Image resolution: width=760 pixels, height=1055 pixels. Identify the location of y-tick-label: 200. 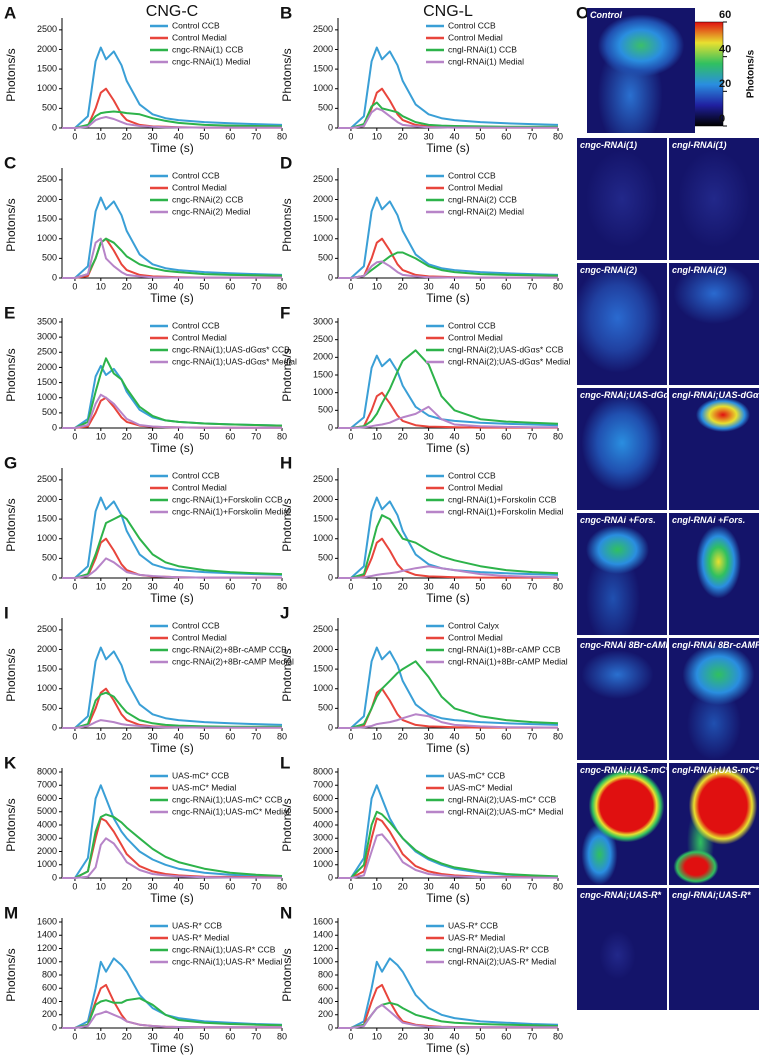
(325, 1014).